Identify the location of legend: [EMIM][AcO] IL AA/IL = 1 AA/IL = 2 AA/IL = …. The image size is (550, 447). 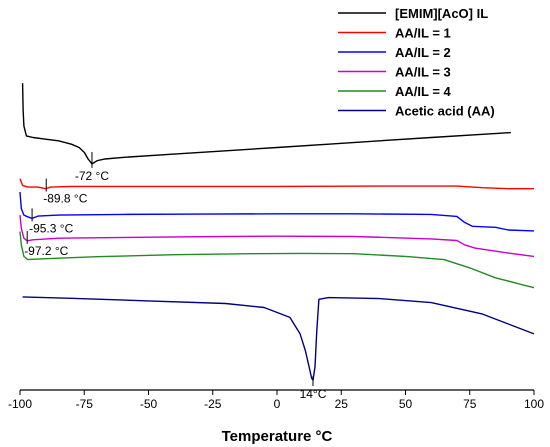
(416, 62).